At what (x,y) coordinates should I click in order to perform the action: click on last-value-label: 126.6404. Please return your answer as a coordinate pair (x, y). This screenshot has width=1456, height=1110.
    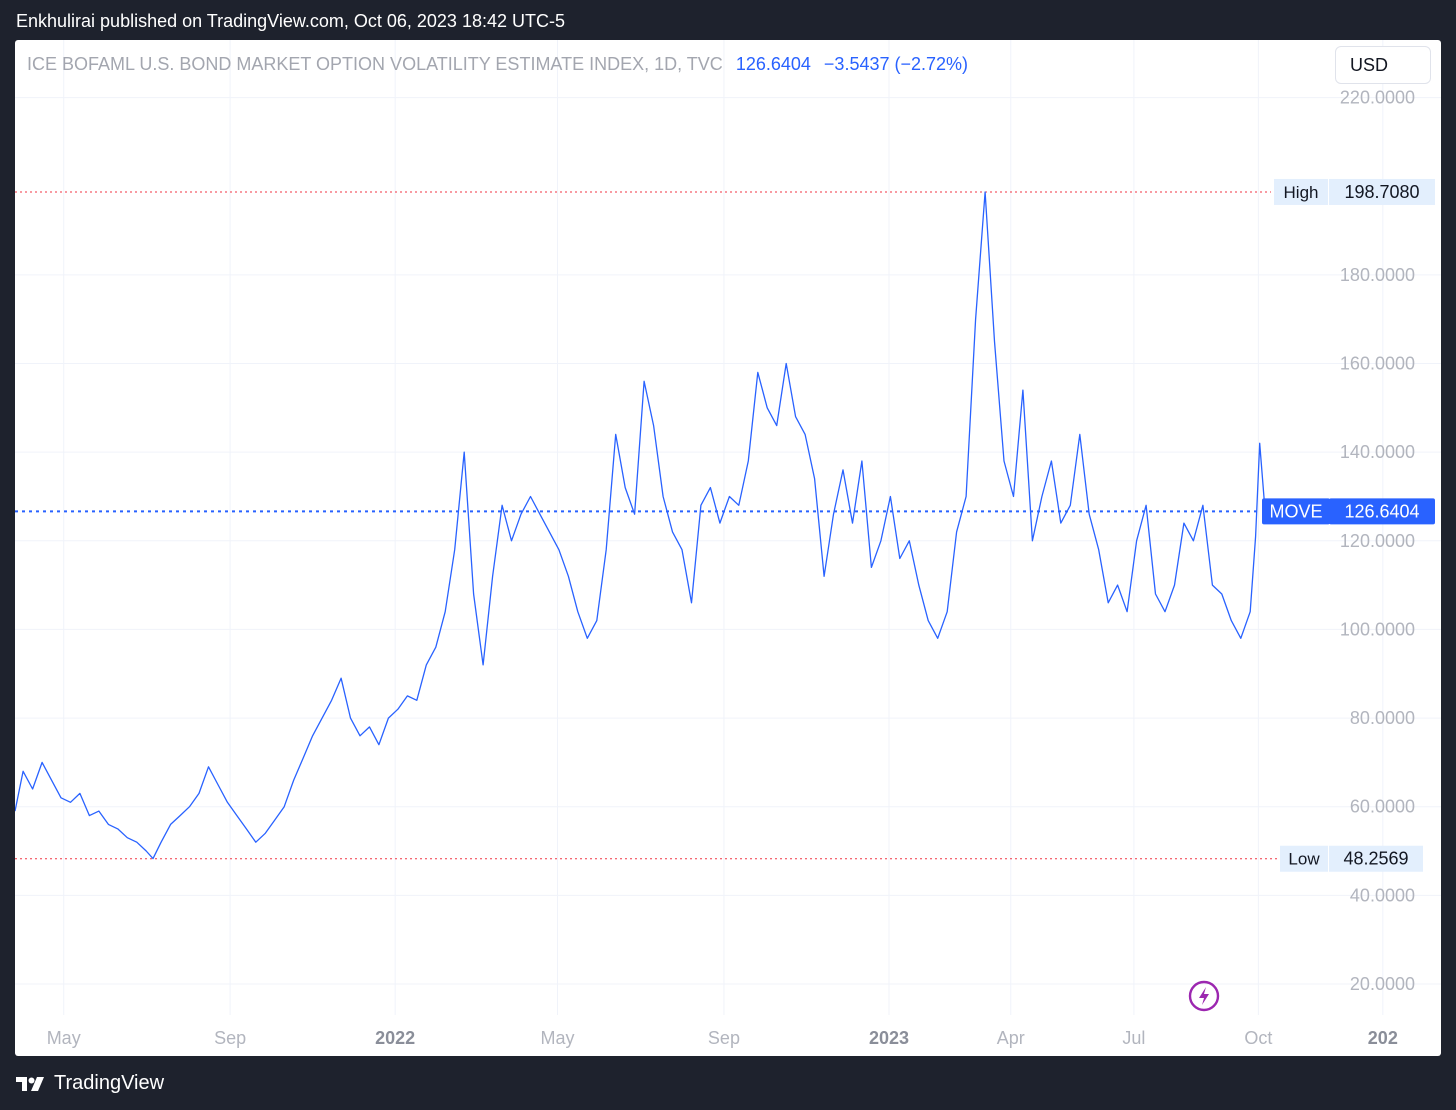
    Looking at the image, I should click on (1381, 511).